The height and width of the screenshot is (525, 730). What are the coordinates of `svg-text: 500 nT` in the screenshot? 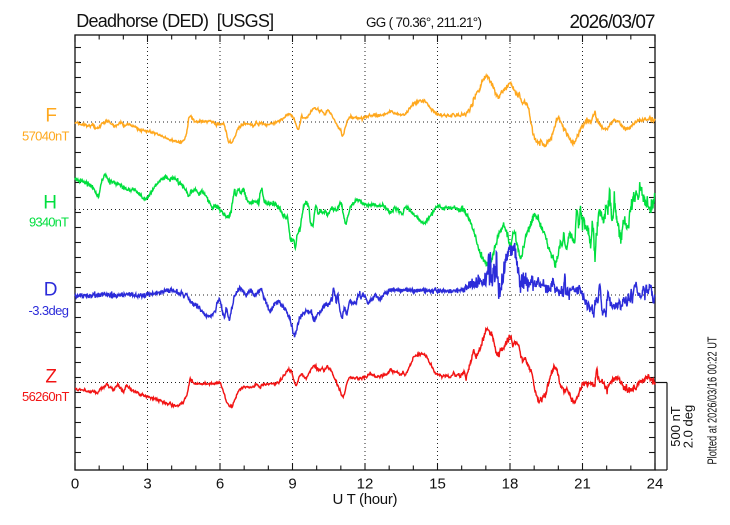 It's located at (675, 426).